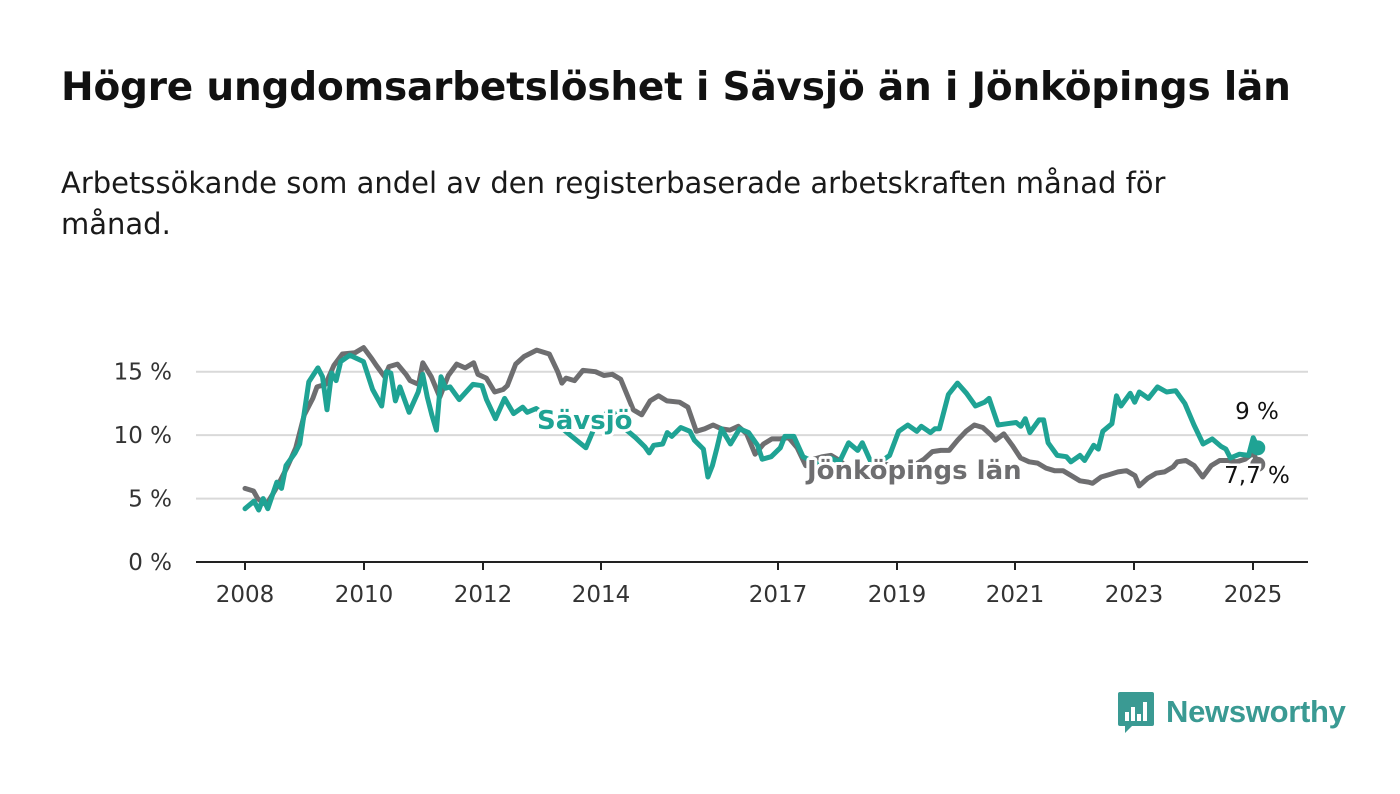 This screenshot has width=1400, height=794. I want to click on x-tick-label: 2014, so click(601, 595).